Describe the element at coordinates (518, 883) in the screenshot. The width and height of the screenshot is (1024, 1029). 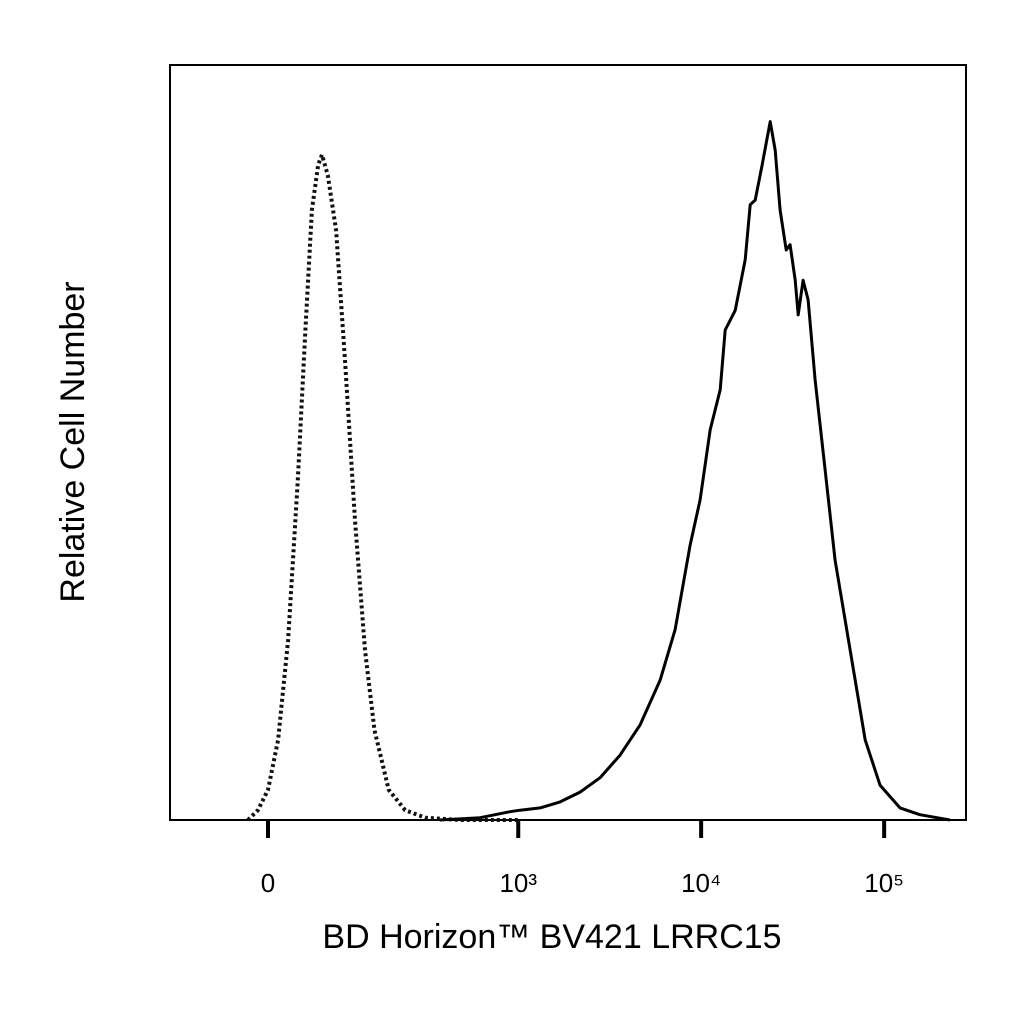
I see `x-tick-label: 10³` at that location.